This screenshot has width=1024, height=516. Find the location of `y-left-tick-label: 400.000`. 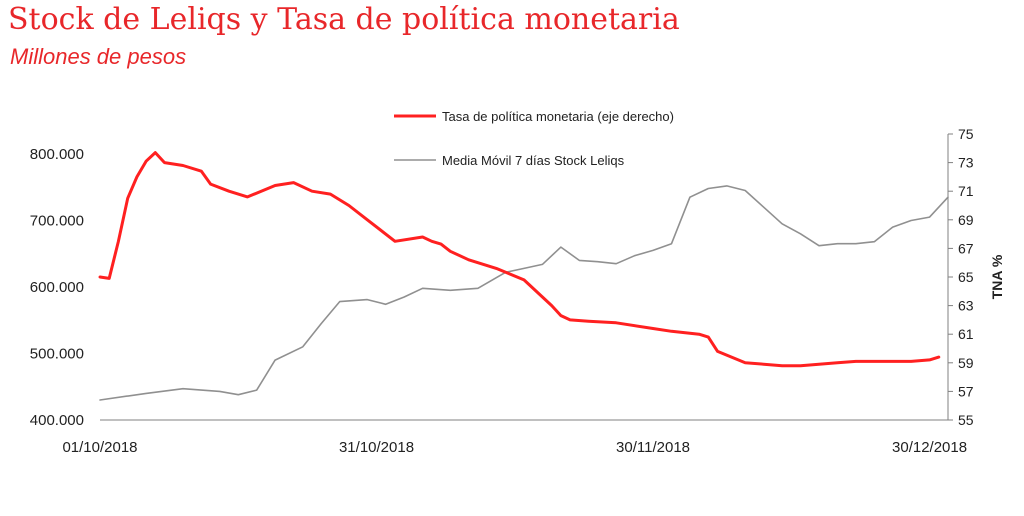

y-left-tick-label: 400.000 is located at coordinates (57, 420).